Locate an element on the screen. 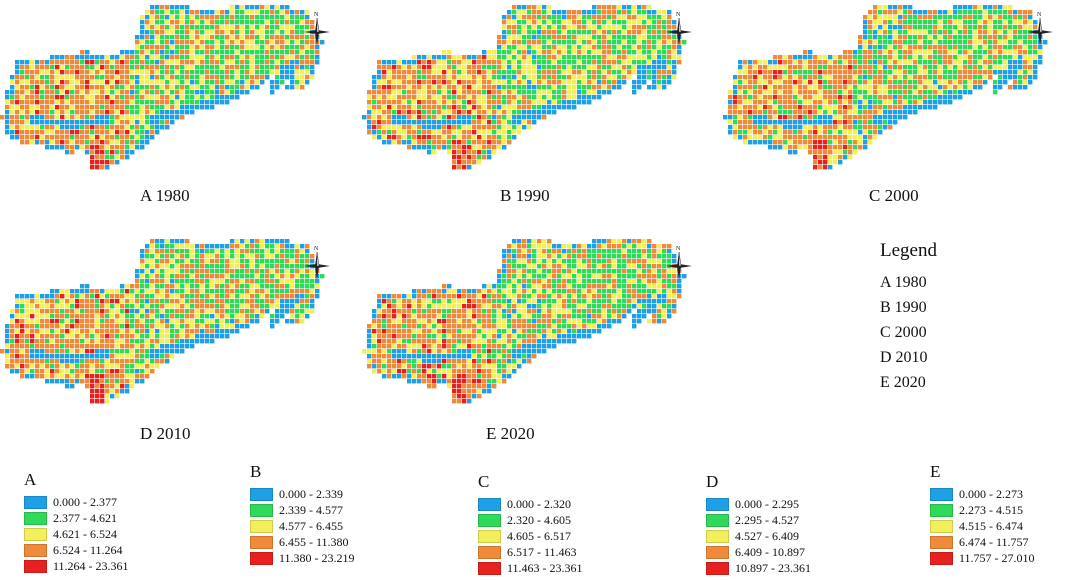 The image size is (1065, 580). key-row: 4.577 - 6.455 is located at coordinates (335, 526).